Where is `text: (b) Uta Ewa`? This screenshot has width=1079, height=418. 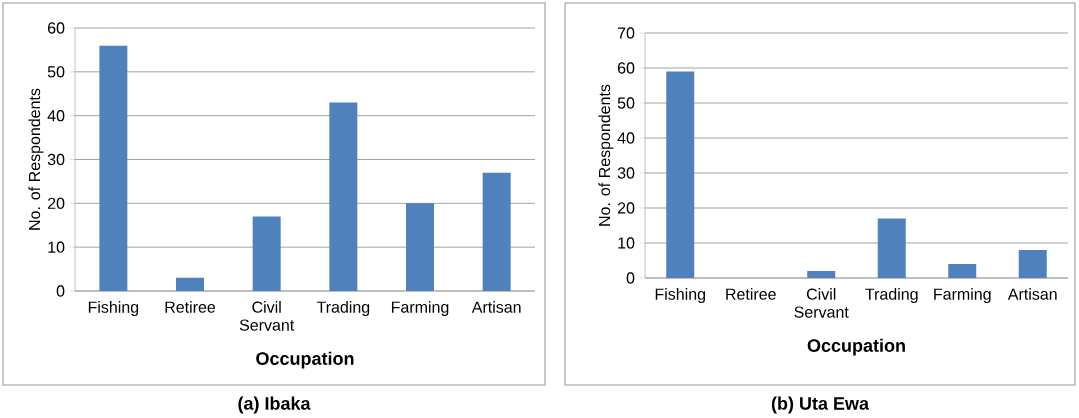 text: (b) Uta Ewa is located at coordinates (820, 405).